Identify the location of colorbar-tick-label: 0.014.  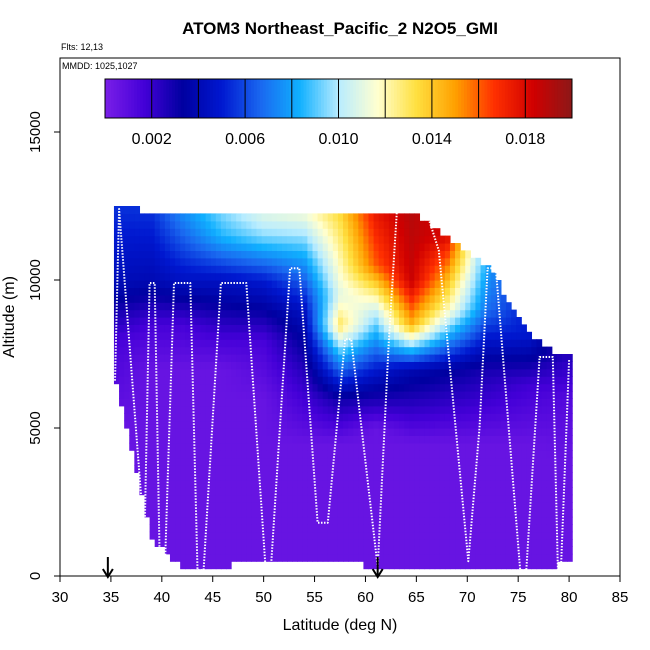
(432, 139).